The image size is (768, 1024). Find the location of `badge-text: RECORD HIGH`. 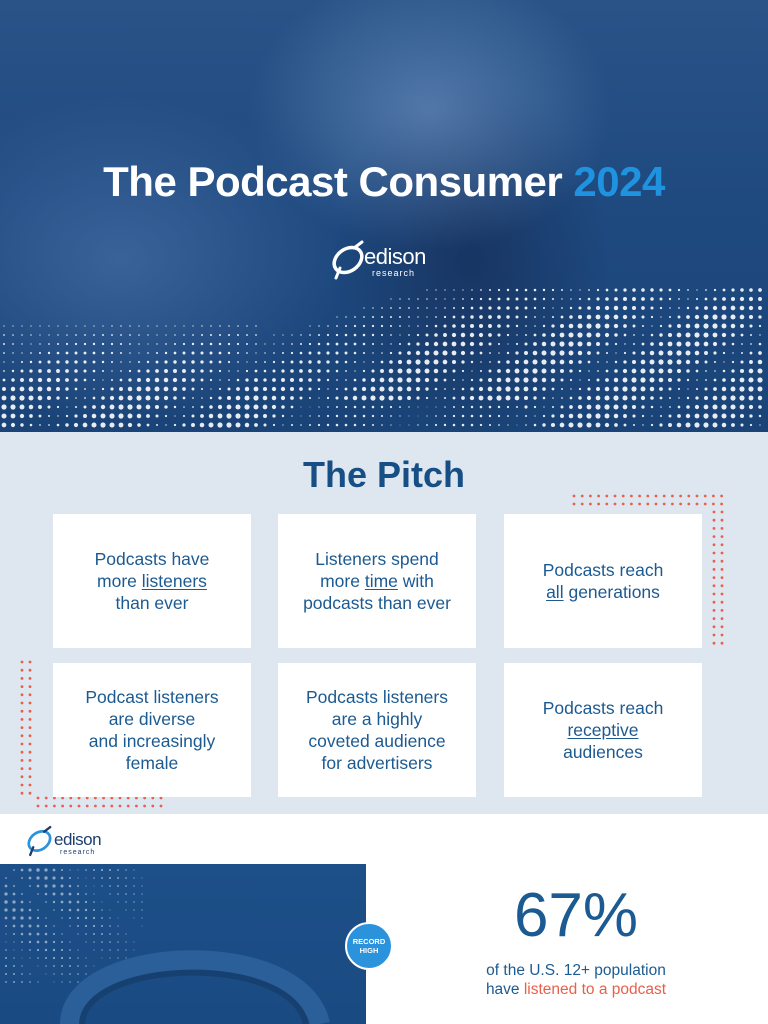

badge-text: RECORD HIGH is located at coordinates (369, 946).